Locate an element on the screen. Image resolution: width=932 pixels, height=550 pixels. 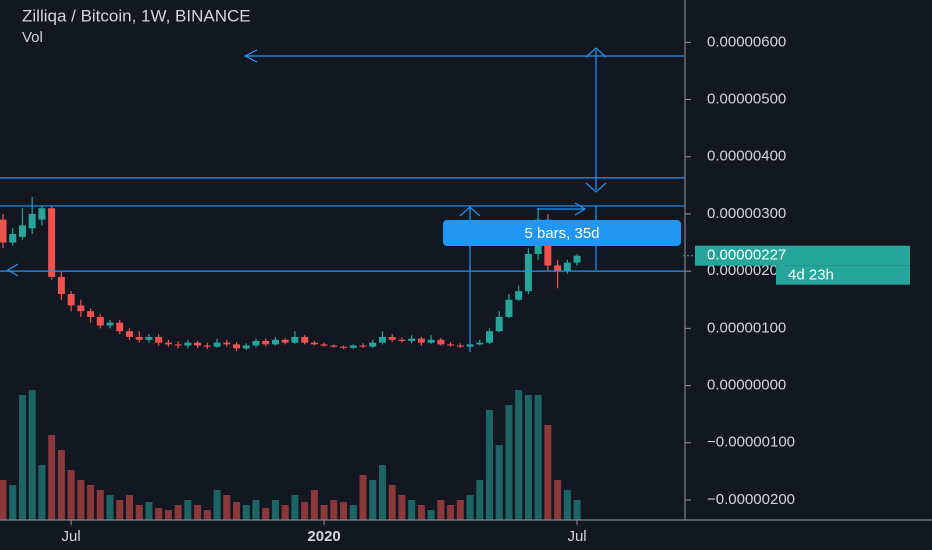
y-tick-label: −0.00000100 is located at coordinates (751, 442).